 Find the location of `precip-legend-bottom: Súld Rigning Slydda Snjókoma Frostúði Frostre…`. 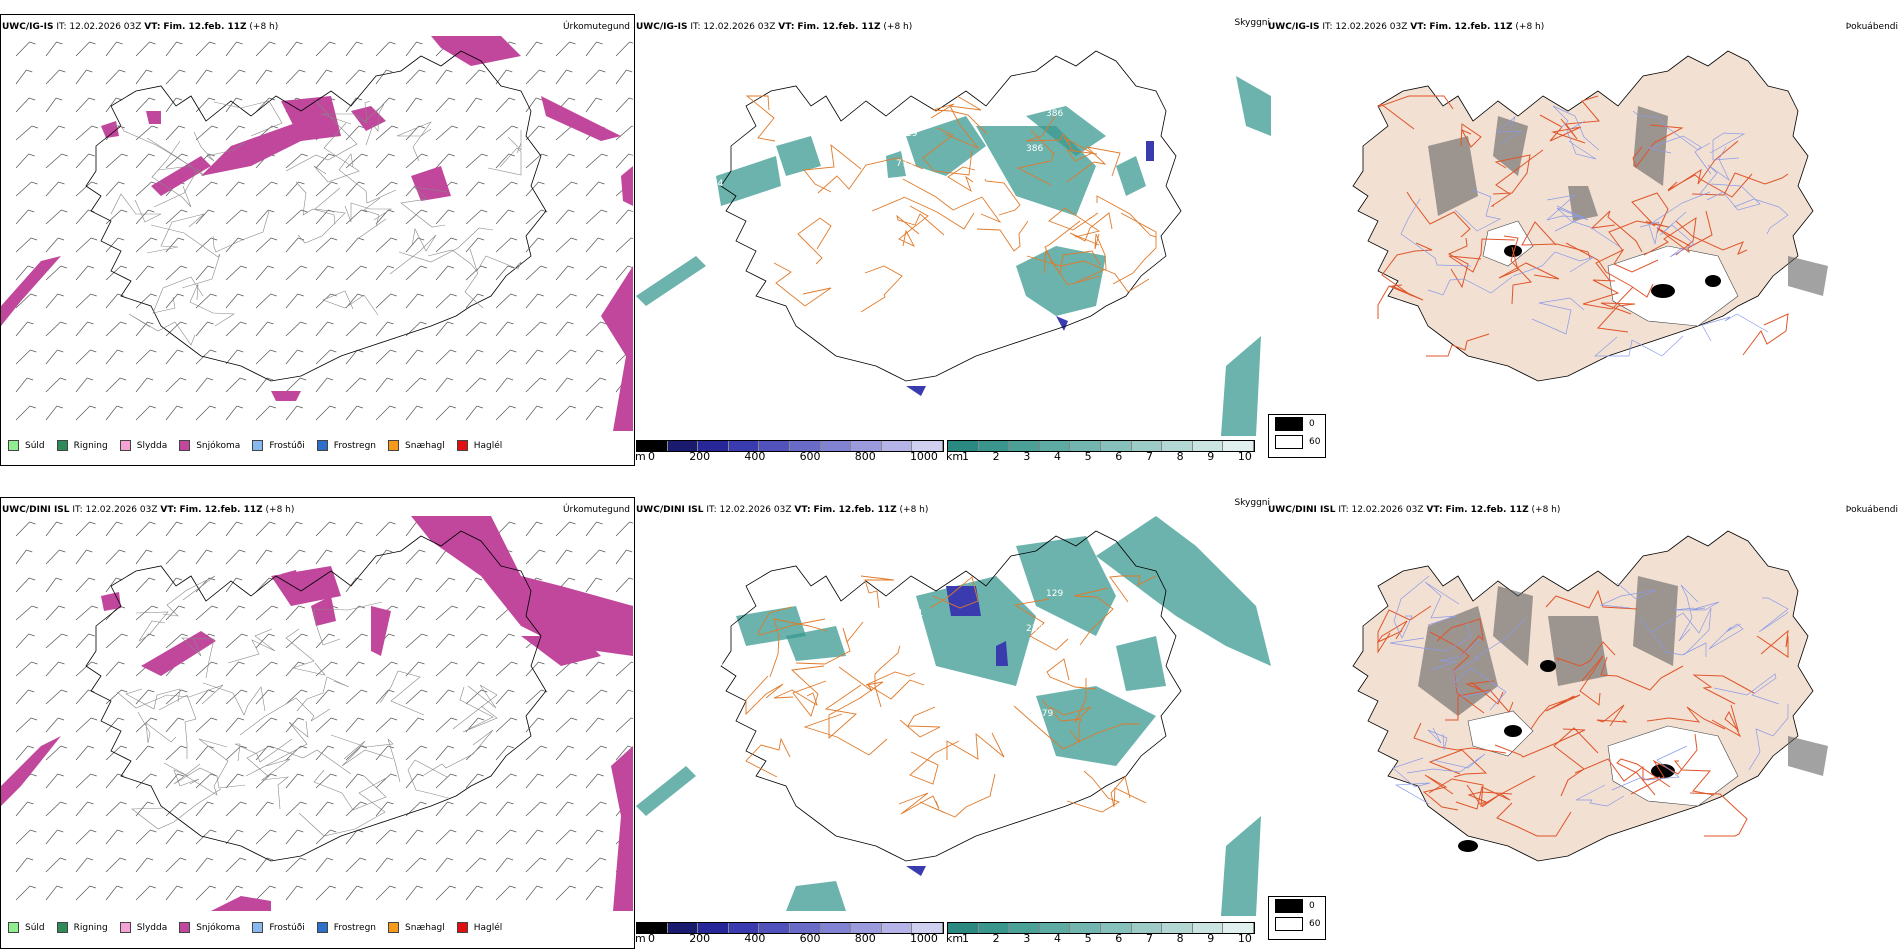

precip-legend-bottom: Súld Rigning Slydda Snjókoma Frostúði Frostre… is located at coordinates (255, 927).